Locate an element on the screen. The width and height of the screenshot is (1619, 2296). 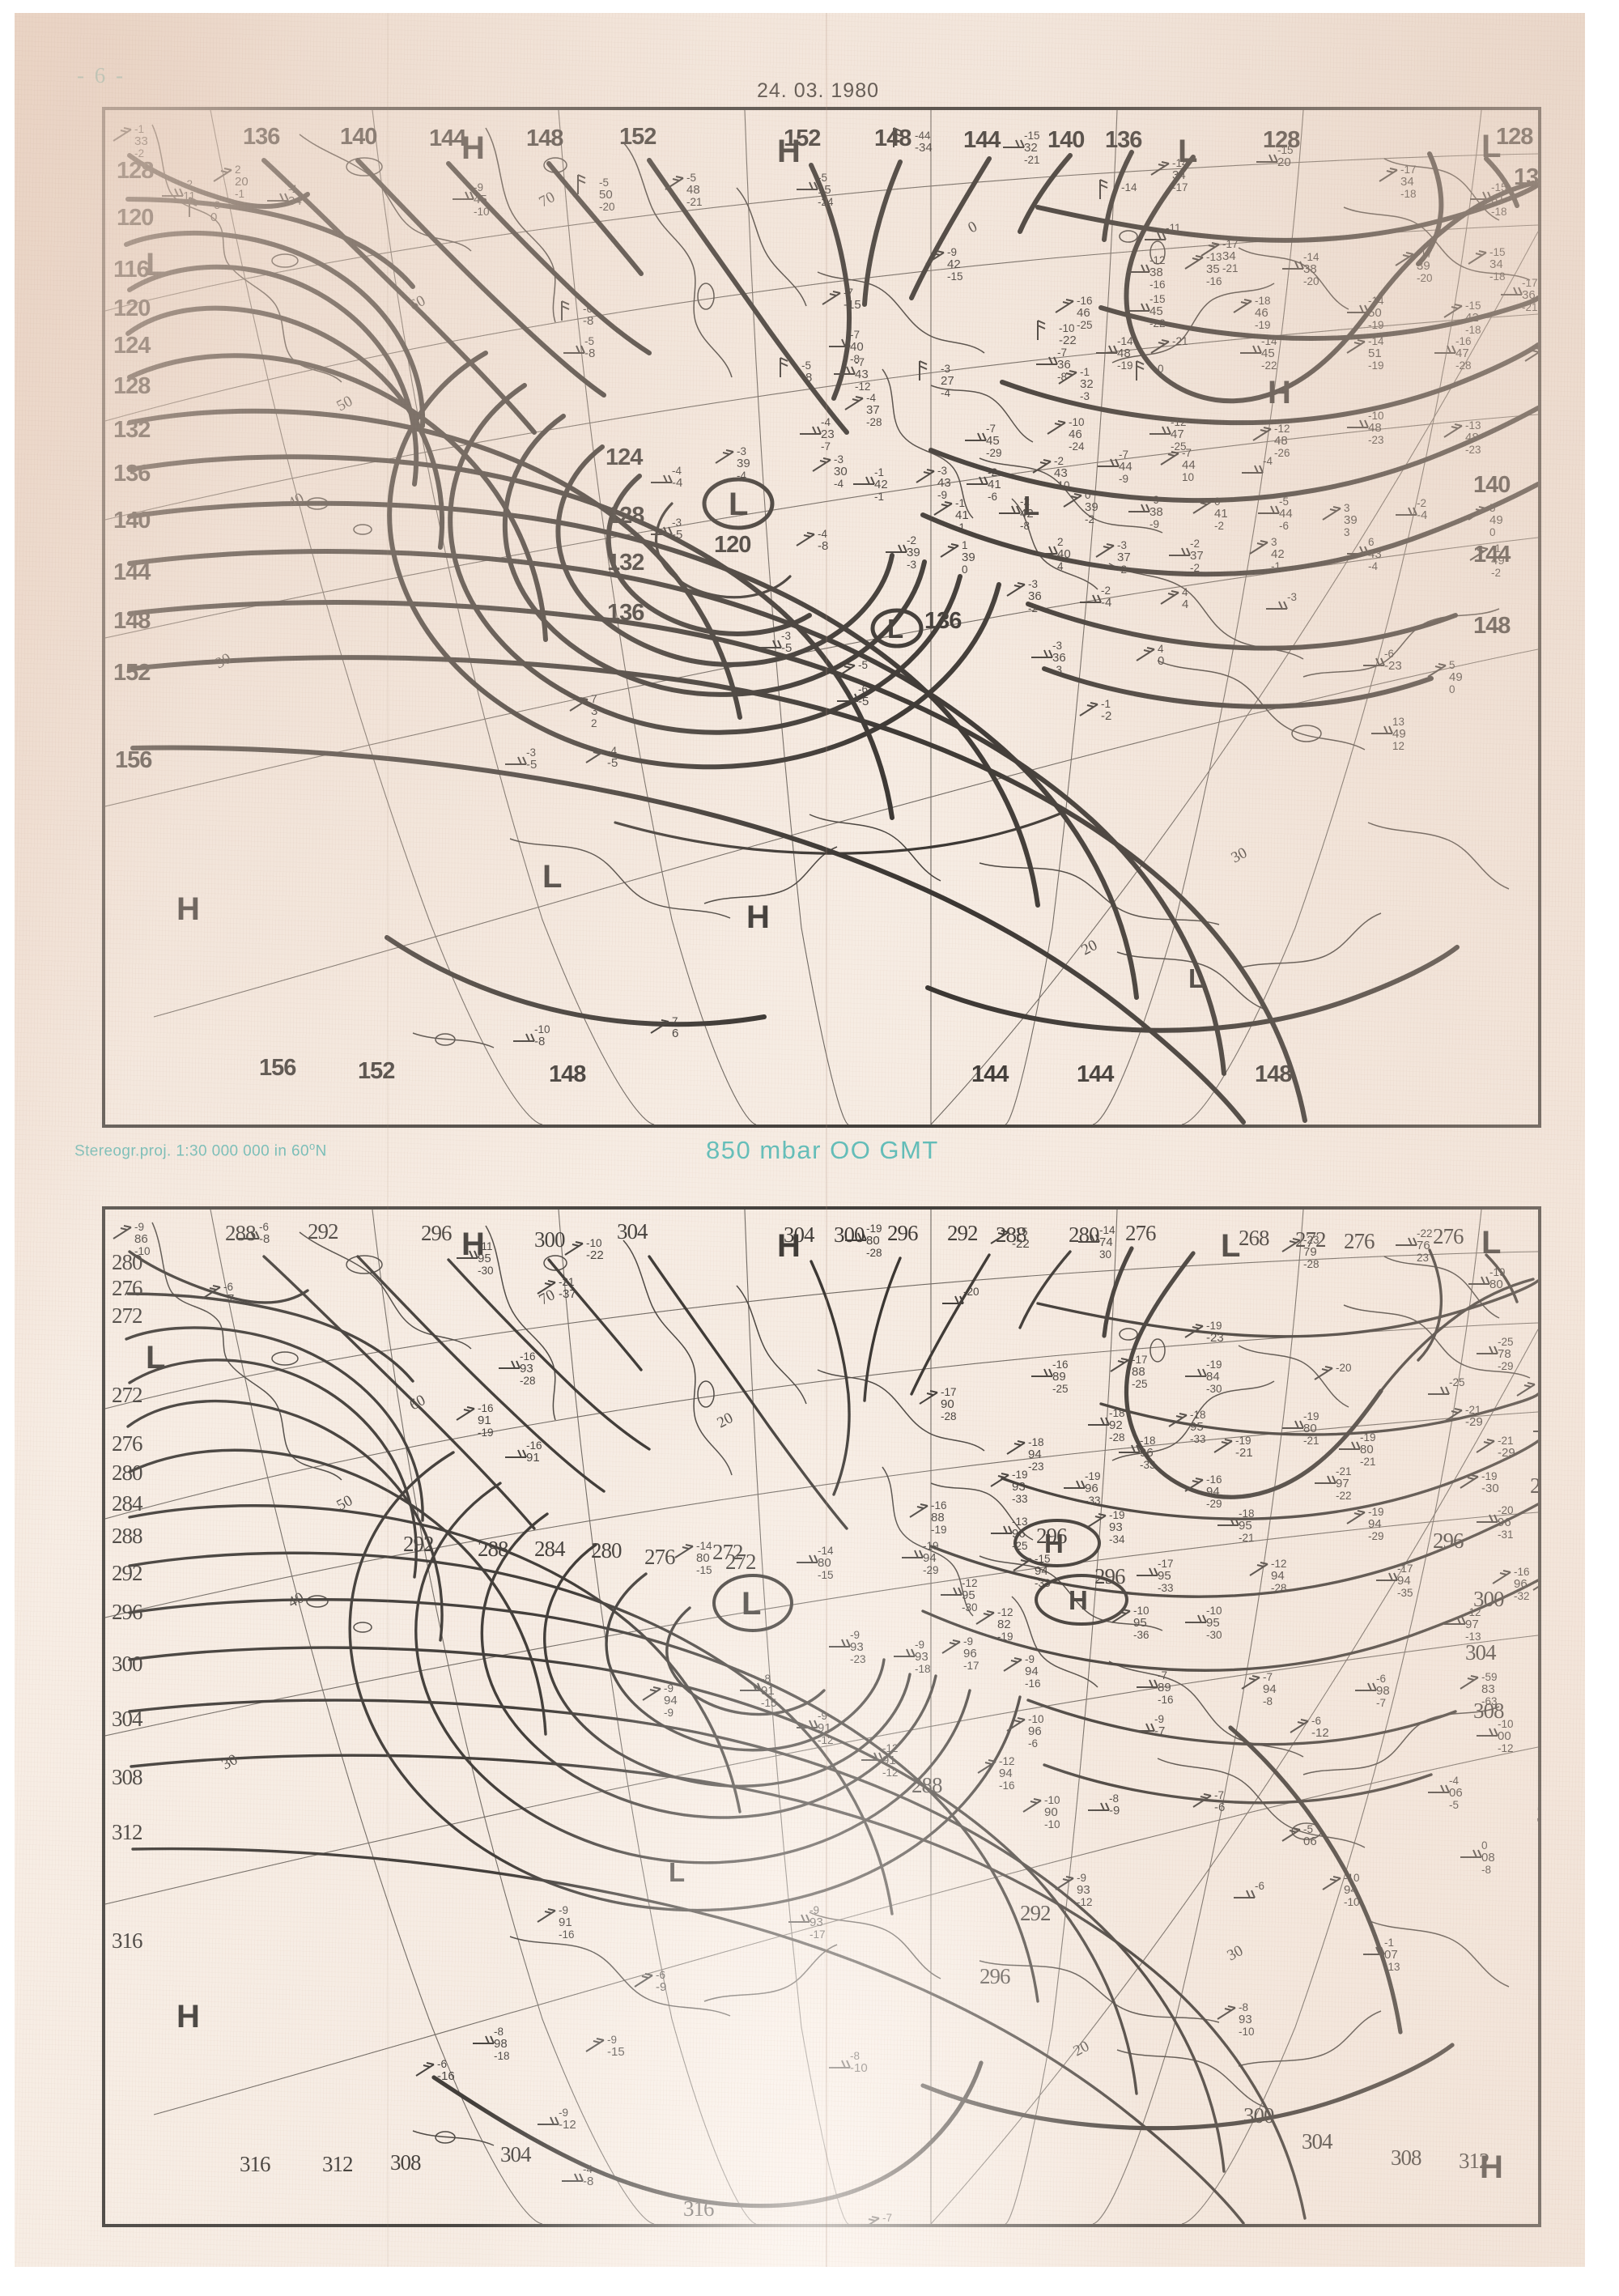
station-humidity: 6 is located at coordinates (675, 1033).